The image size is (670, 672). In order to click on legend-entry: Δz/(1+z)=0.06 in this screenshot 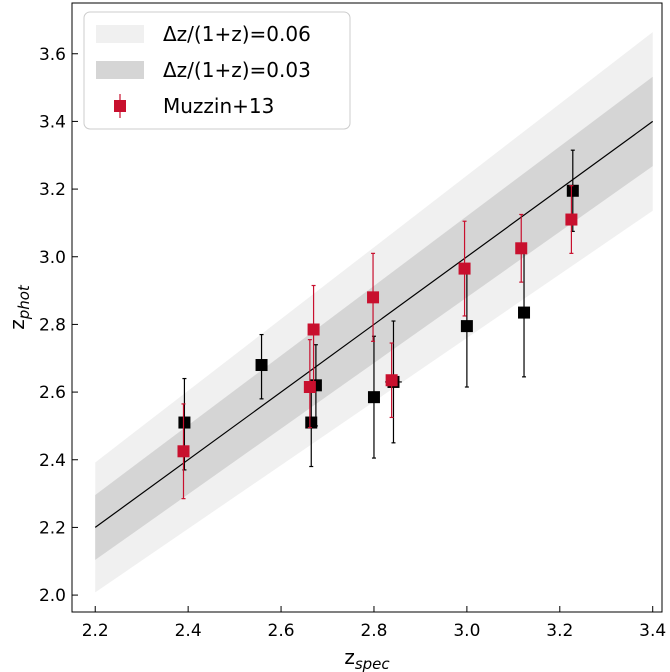, I will do `click(203, 34)`.